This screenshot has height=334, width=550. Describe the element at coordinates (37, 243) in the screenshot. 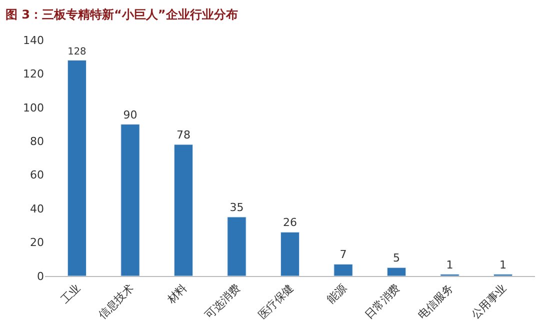

I see `y-tick-label: 20` at that location.